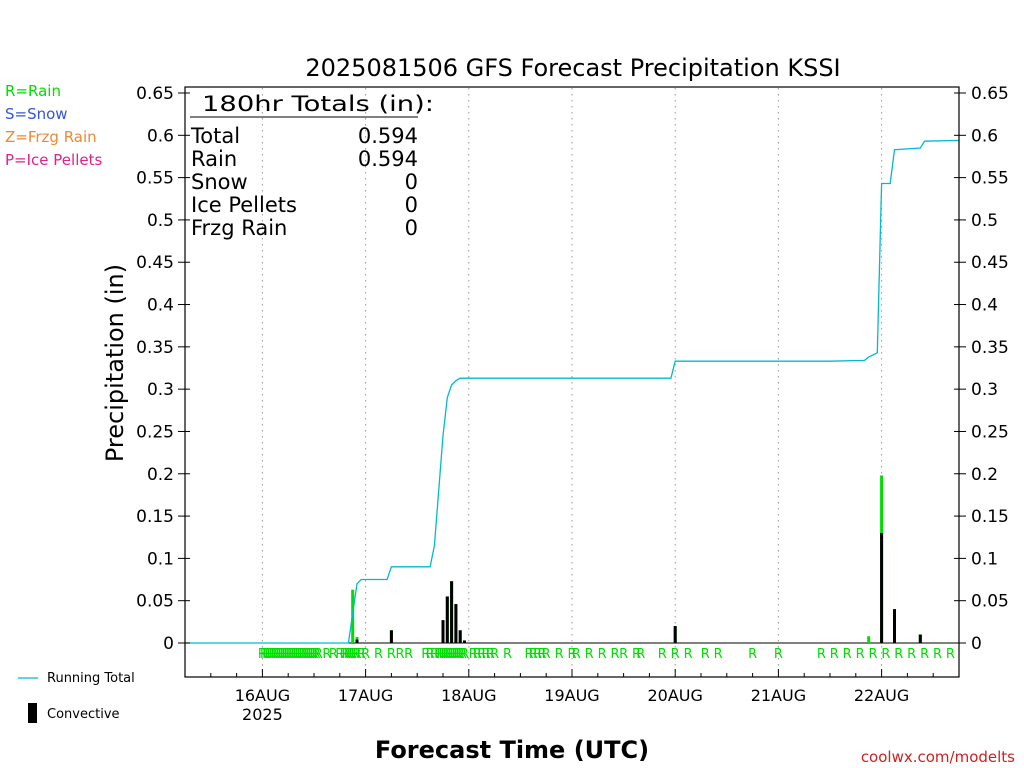 The width and height of the screenshot is (1024, 768). I want to click on x-tick-label: 22AUG, so click(881, 695).